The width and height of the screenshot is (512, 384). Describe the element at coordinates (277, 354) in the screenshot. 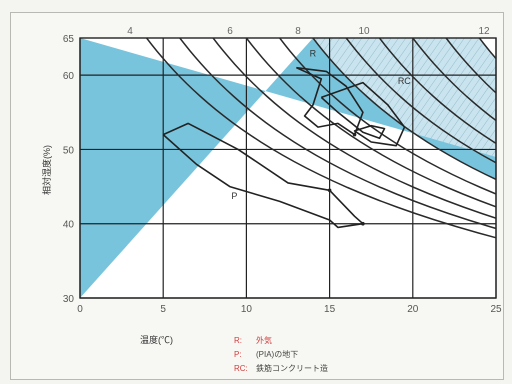

I see `legend-label: (PIA)の地下` at that location.